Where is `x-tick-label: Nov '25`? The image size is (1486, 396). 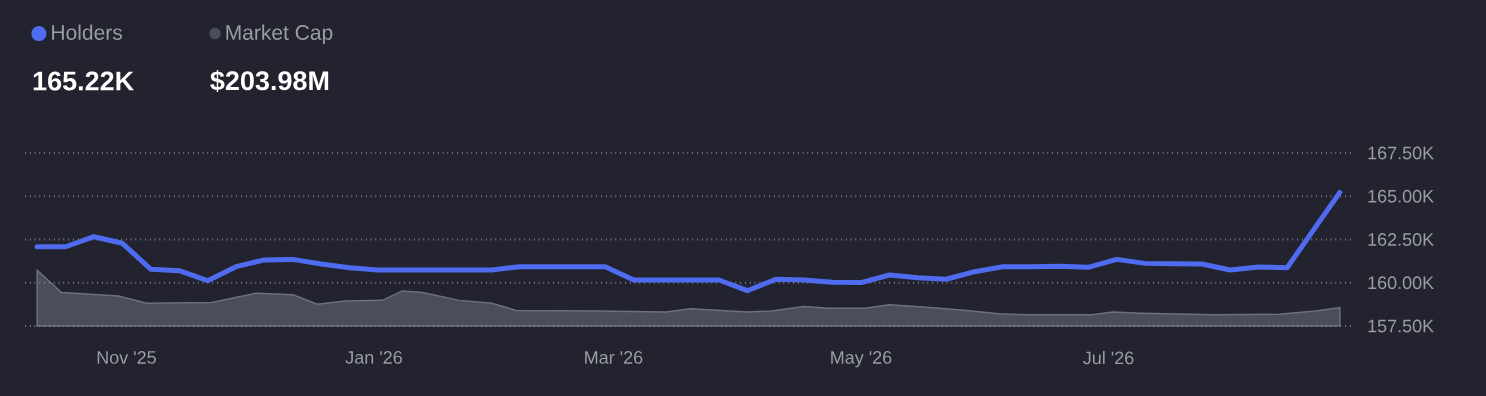 x-tick-label: Nov '25 is located at coordinates (126, 357).